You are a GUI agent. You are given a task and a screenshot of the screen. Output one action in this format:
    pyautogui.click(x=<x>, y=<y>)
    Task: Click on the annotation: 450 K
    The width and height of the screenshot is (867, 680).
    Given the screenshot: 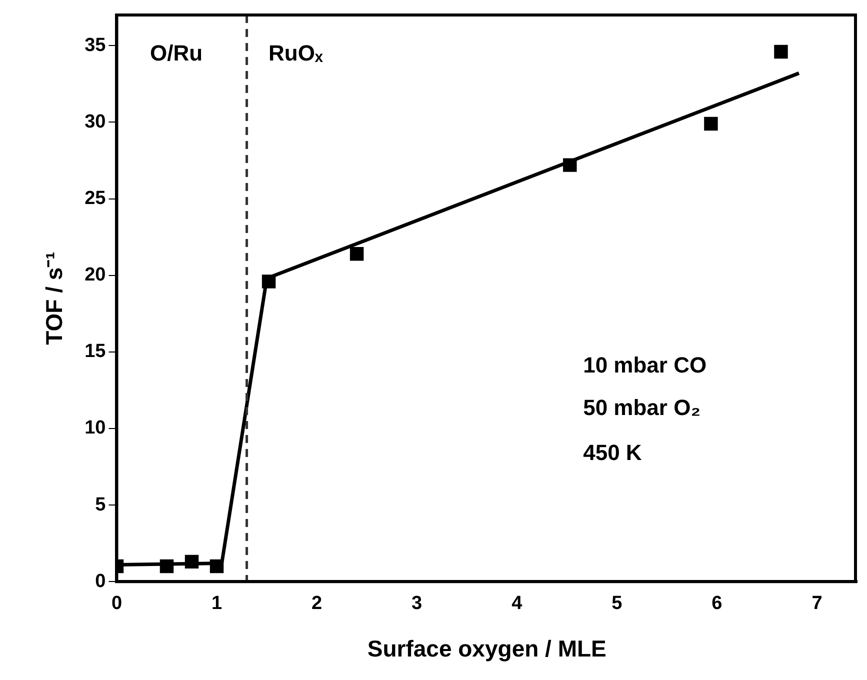 What is the action you would take?
    pyautogui.click(x=612, y=453)
    